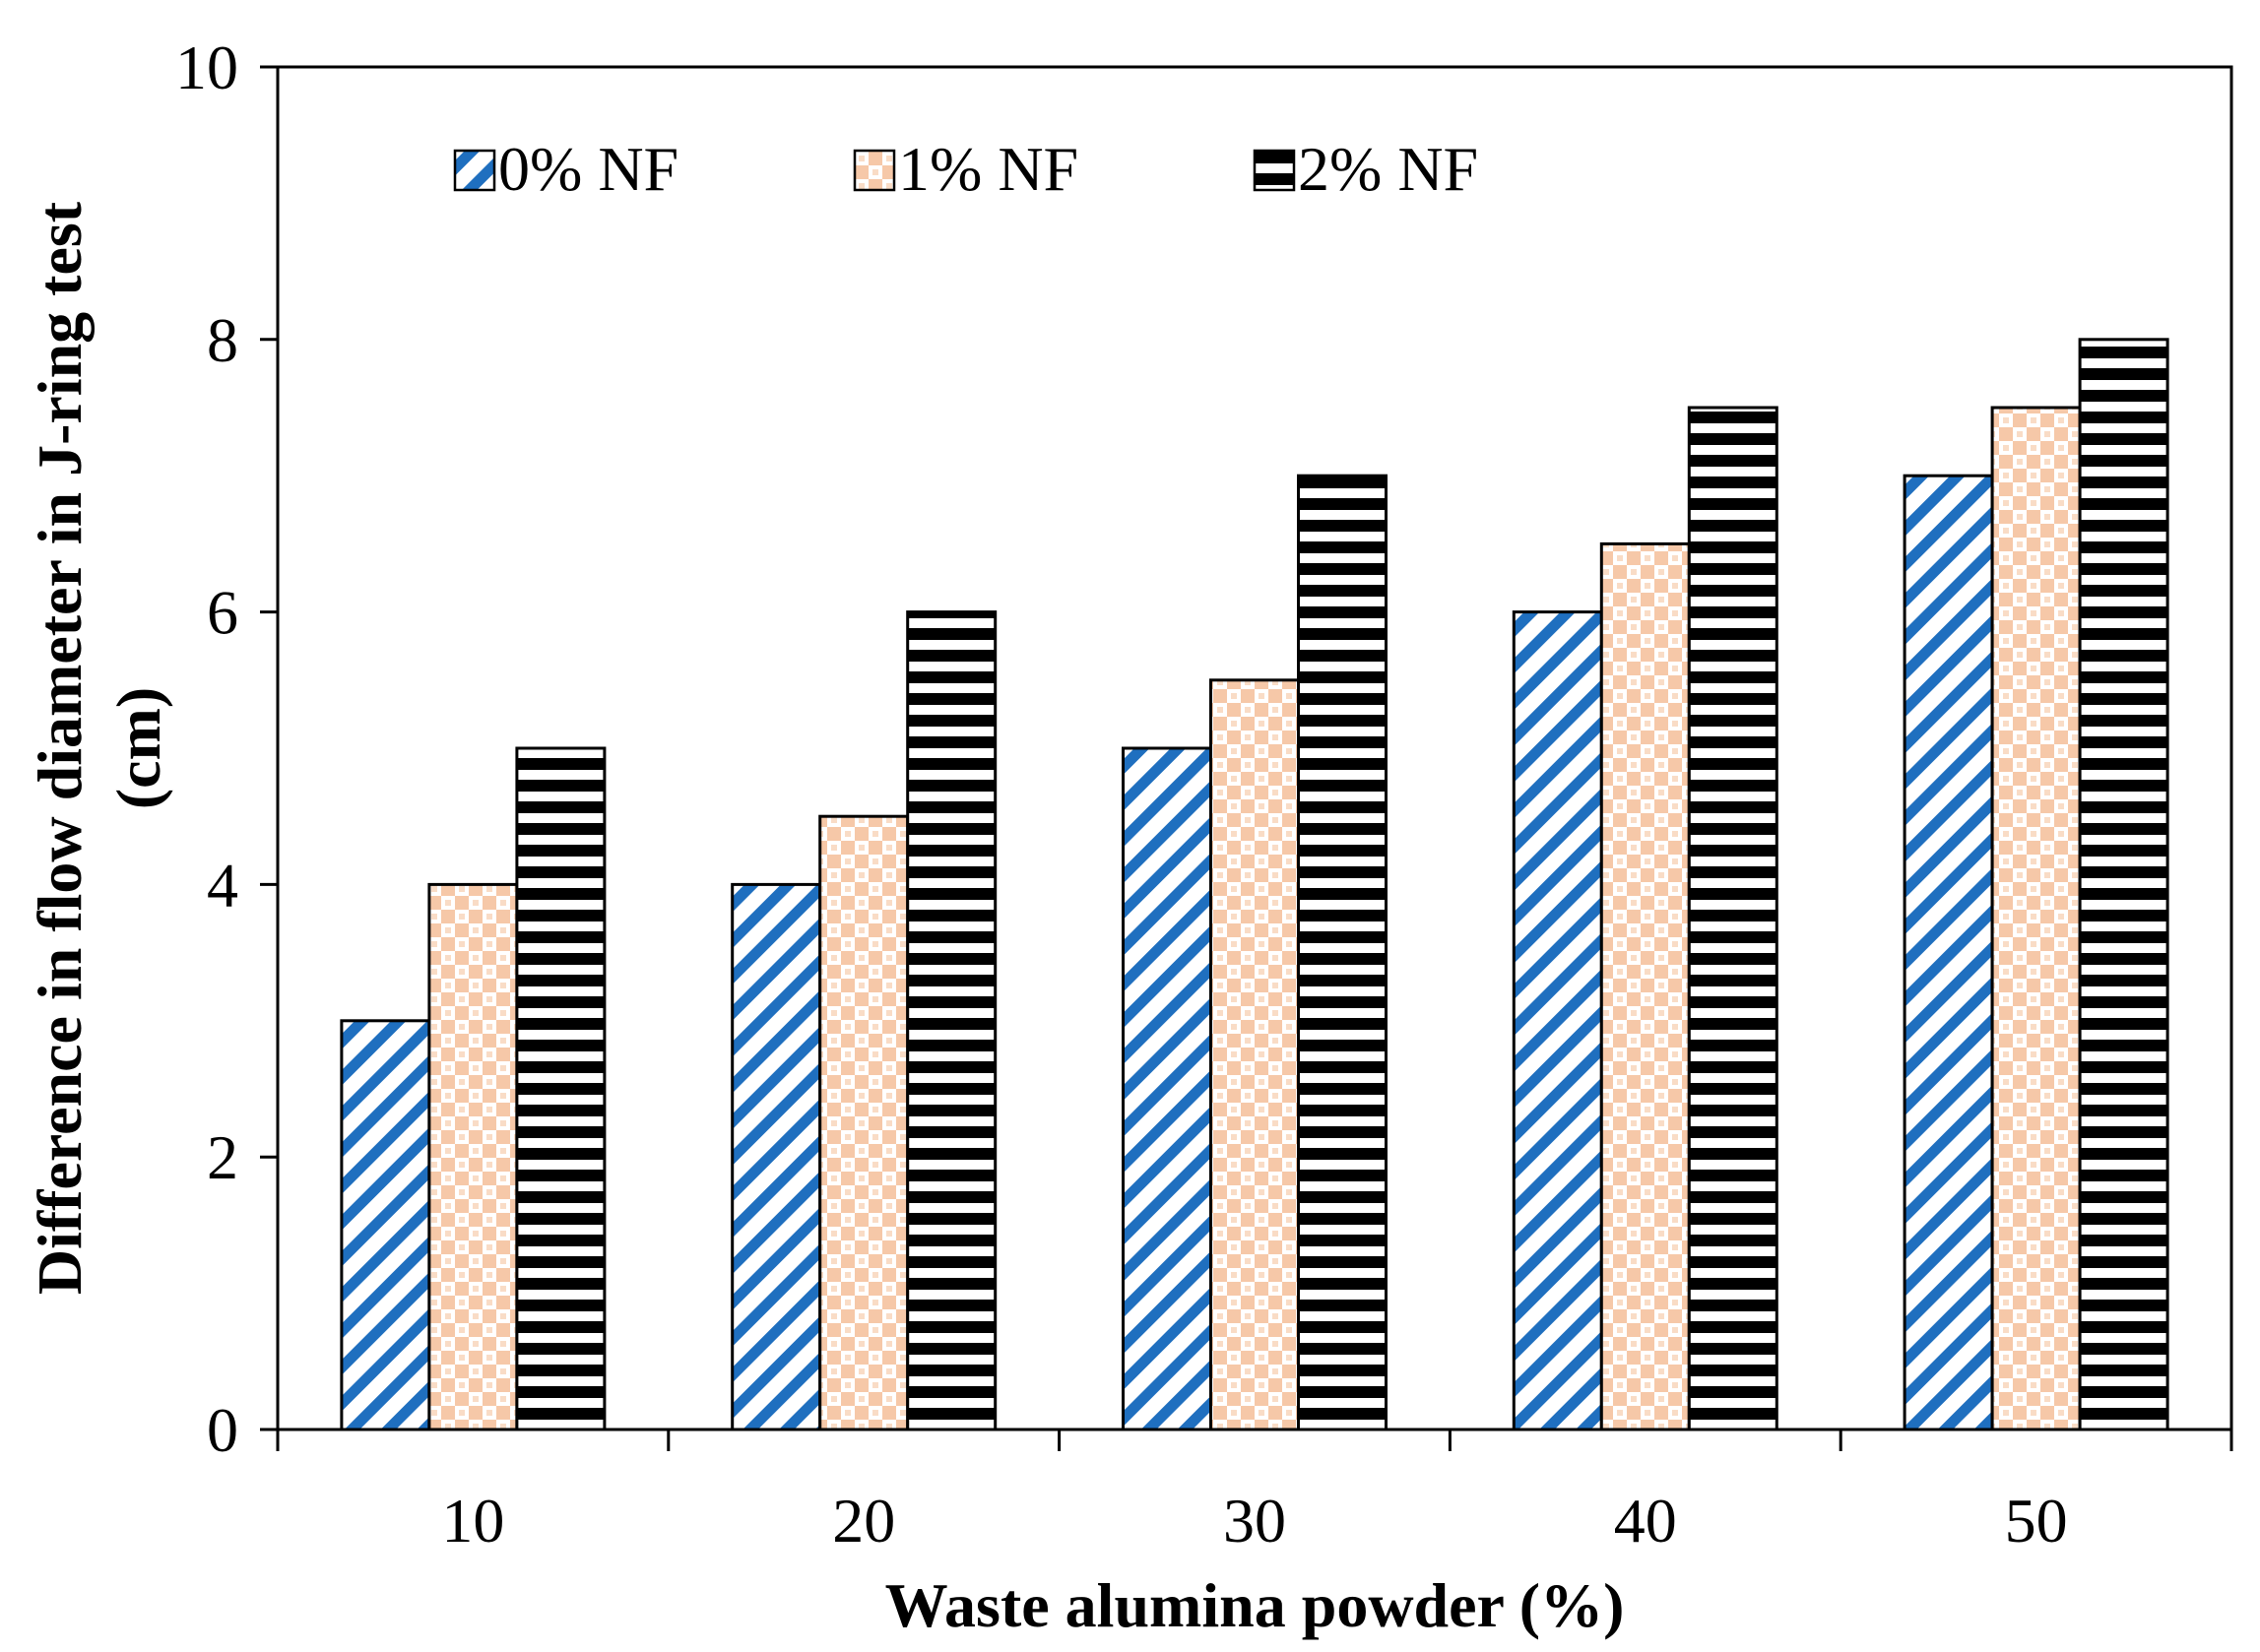  I want to click on x-axis: 10 20 30 40 50, so click(1254, 1493).